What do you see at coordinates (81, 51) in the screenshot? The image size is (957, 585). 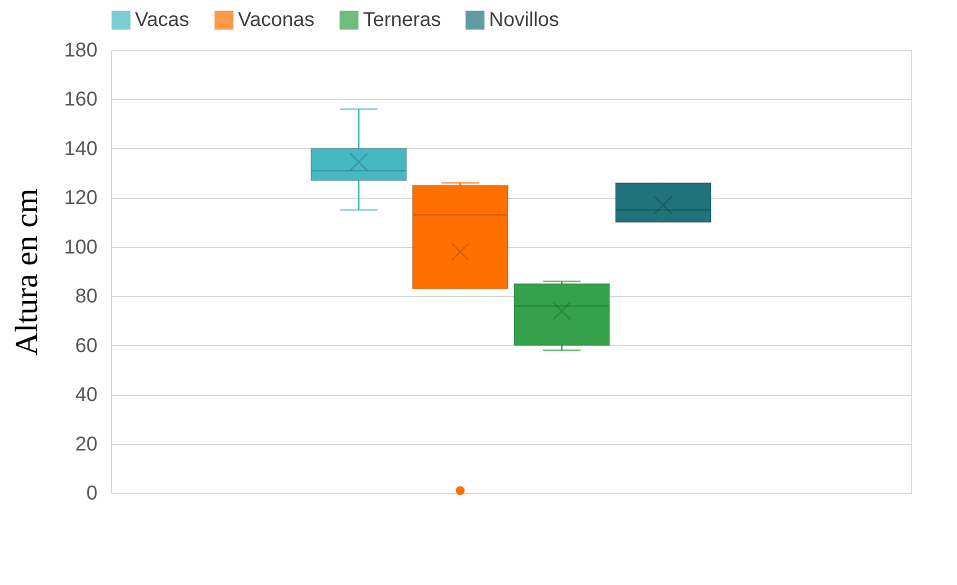 I see `y-tick-label: 180` at bounding box center [81, 51].